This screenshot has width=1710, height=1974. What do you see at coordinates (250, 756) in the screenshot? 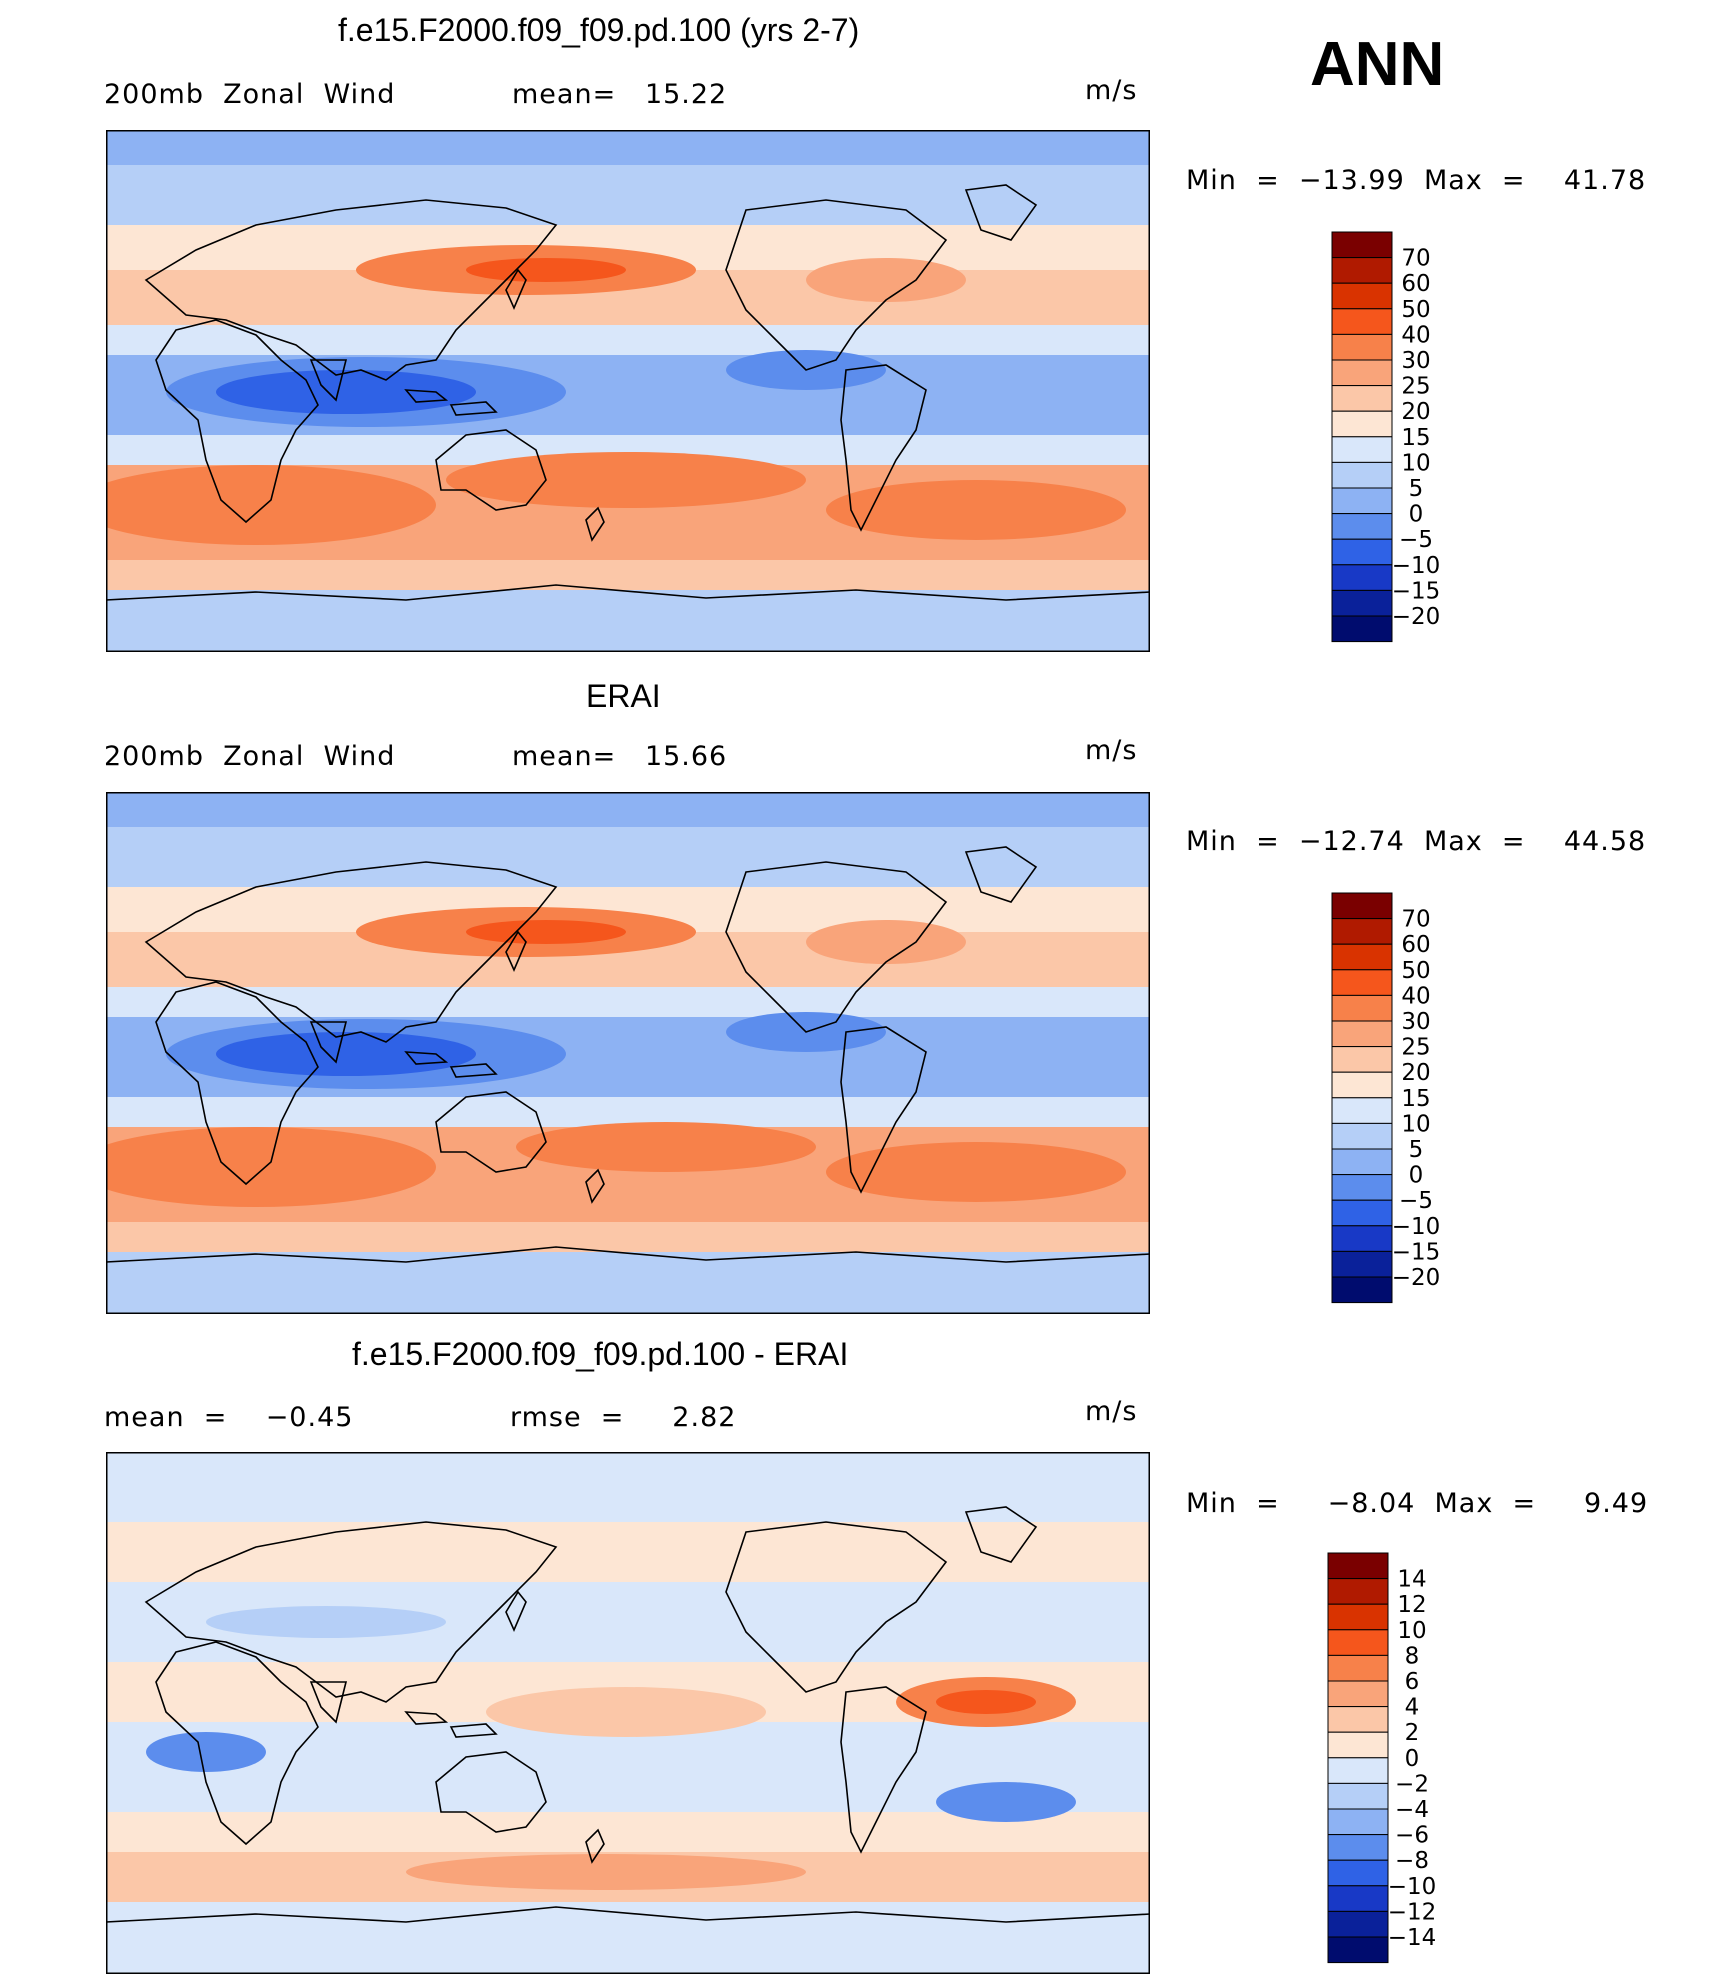
I see `panel-2-variable-label: 200mb Zonal Wind` at bounding box center [250, 756].